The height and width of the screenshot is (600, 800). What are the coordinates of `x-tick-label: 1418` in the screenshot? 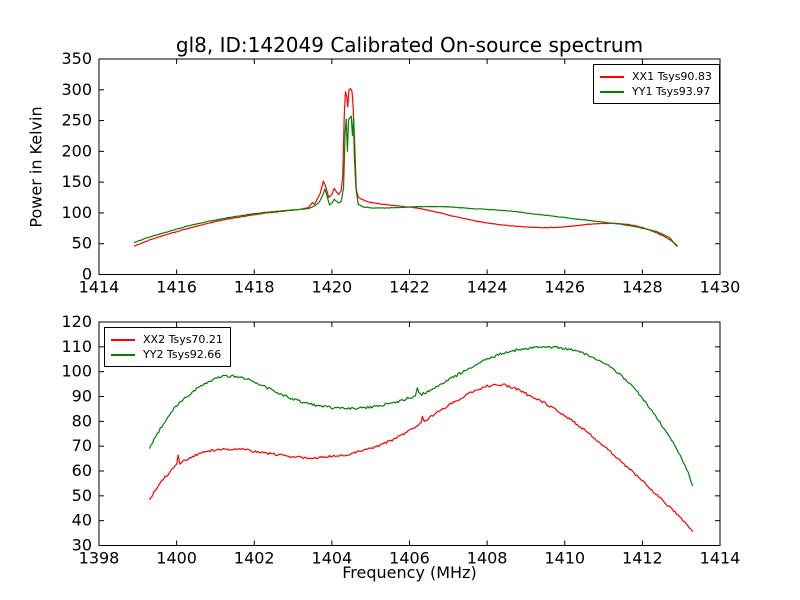 It's located at (254, 287).